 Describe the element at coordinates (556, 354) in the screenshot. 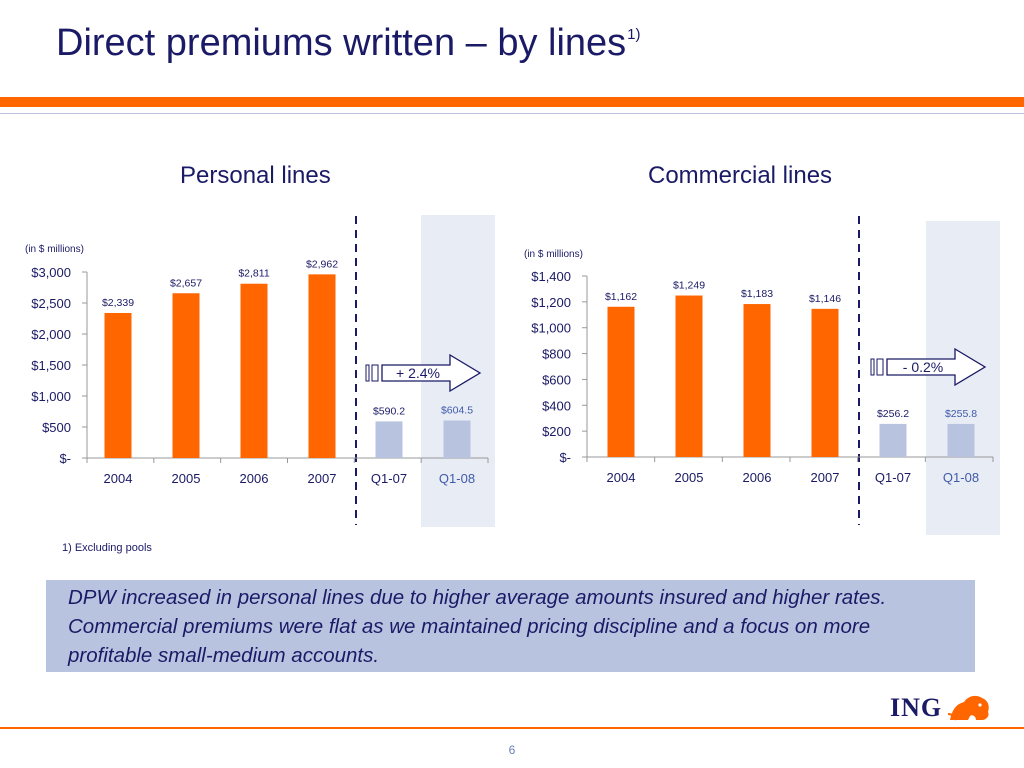

I see `commercial-y-tick-label: $800` at that location.